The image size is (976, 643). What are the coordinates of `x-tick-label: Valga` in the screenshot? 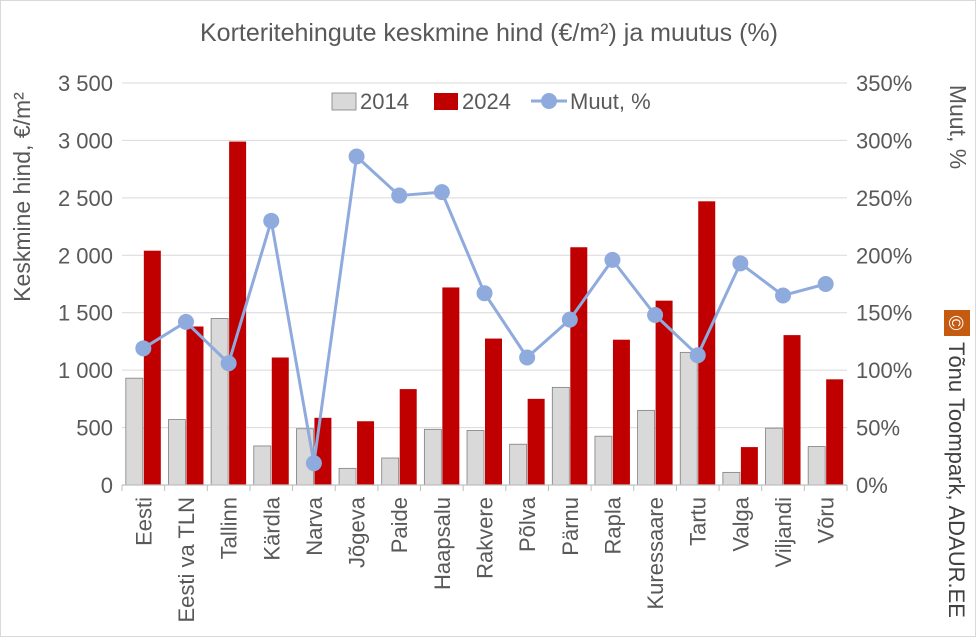 It's located at (740, 523).